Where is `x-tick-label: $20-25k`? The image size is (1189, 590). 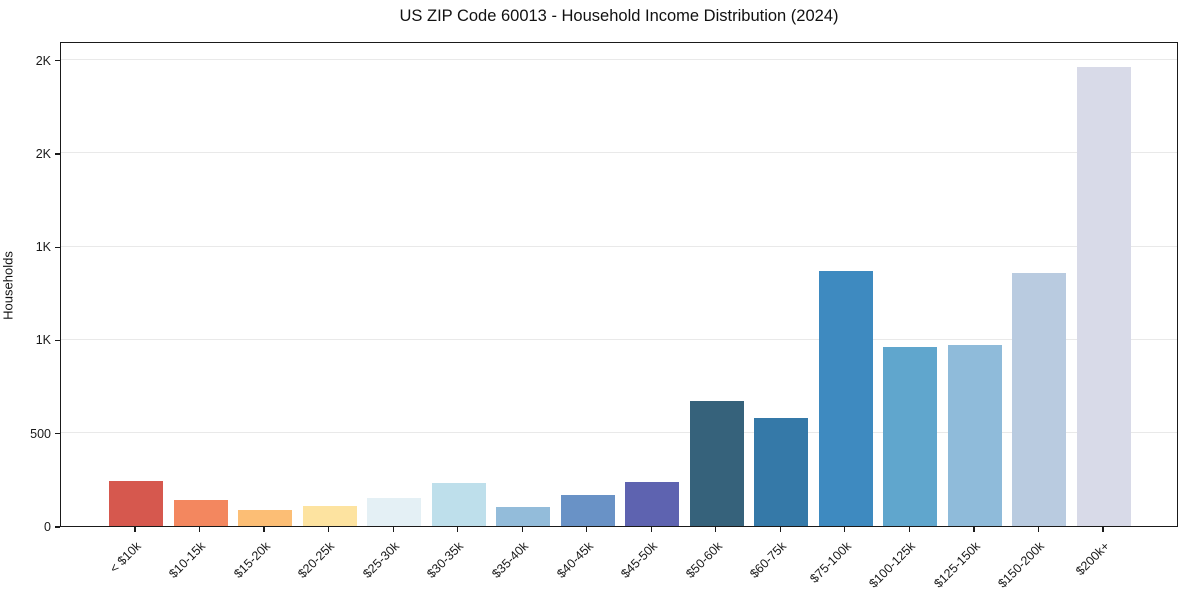 x-tick-label: $20-25k is located at coordinates (316, 560).